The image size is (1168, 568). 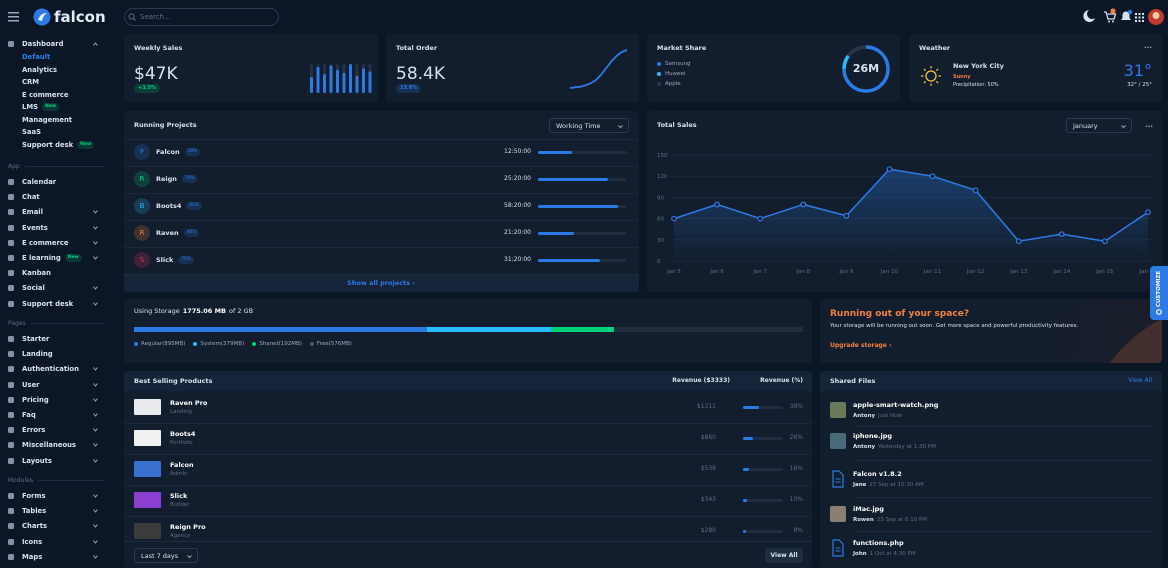 What do you see at coordinates (189, 403) in the screenshot?
I see `product-name: Raven Pro` at bounding box center [189, 403].